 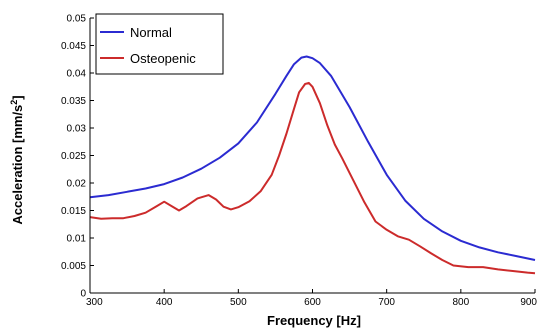 I want to click on y-tick-label: 0, so click(x=83, y=294).